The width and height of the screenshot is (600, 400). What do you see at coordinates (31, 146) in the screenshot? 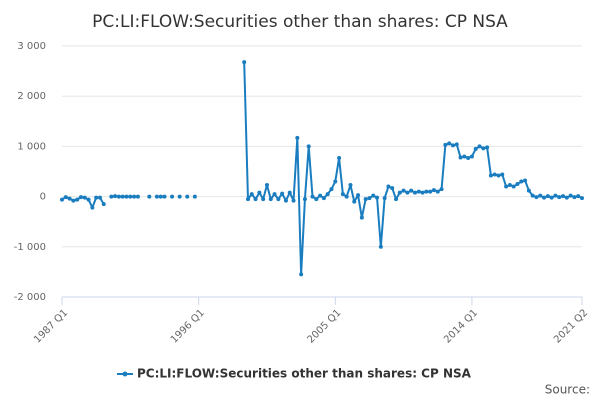
I see `y-tick-label: 1 000` at bounding box center [31, 146].